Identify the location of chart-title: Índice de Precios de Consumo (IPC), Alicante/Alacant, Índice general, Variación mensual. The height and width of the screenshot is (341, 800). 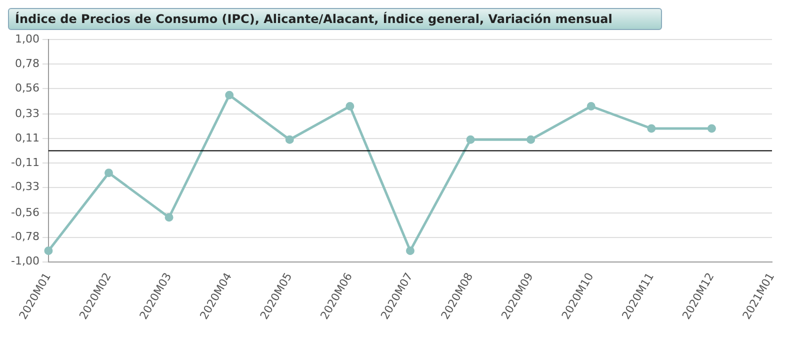
(335, 19).